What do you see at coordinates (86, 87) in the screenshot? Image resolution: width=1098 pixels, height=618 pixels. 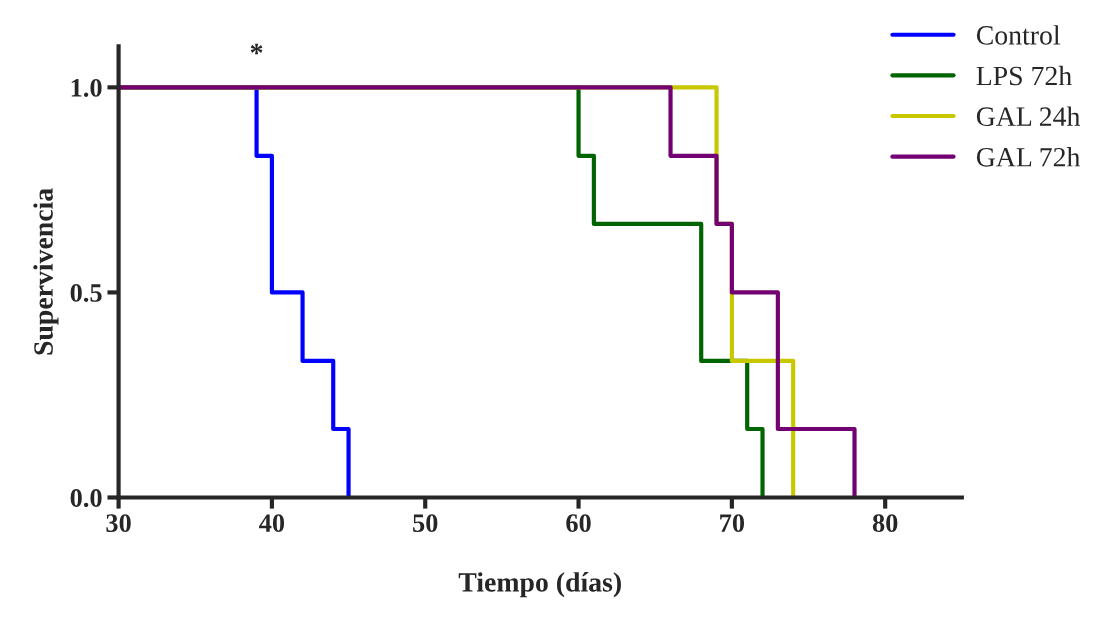 I see `y-tick-label: 1.0` at bounding box center [86, 87].